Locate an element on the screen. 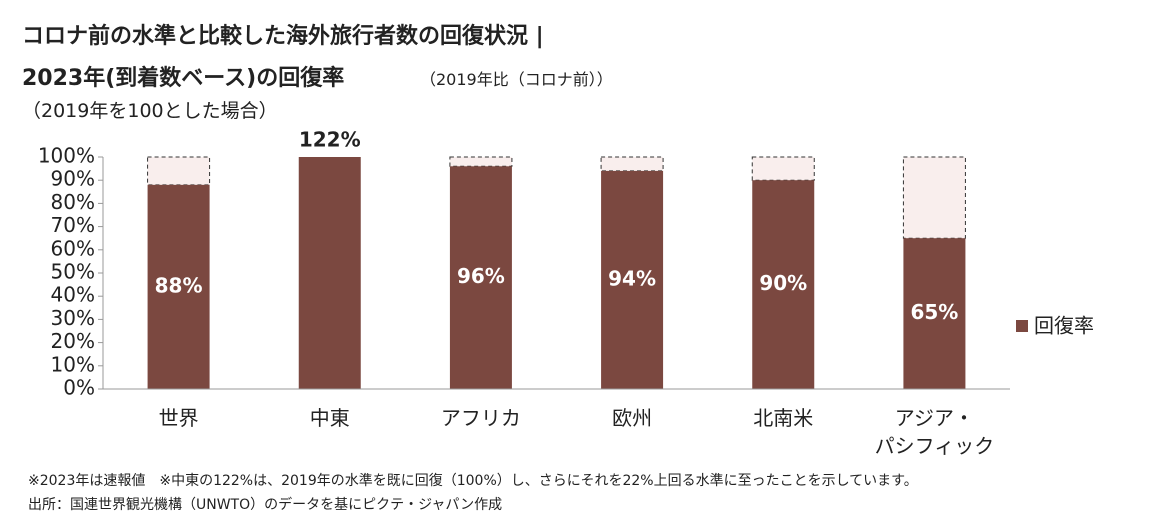  chart-title: コロナ前の水準と比較した海外旅行者数の回復状況 | is located at coordinates (283, 36).